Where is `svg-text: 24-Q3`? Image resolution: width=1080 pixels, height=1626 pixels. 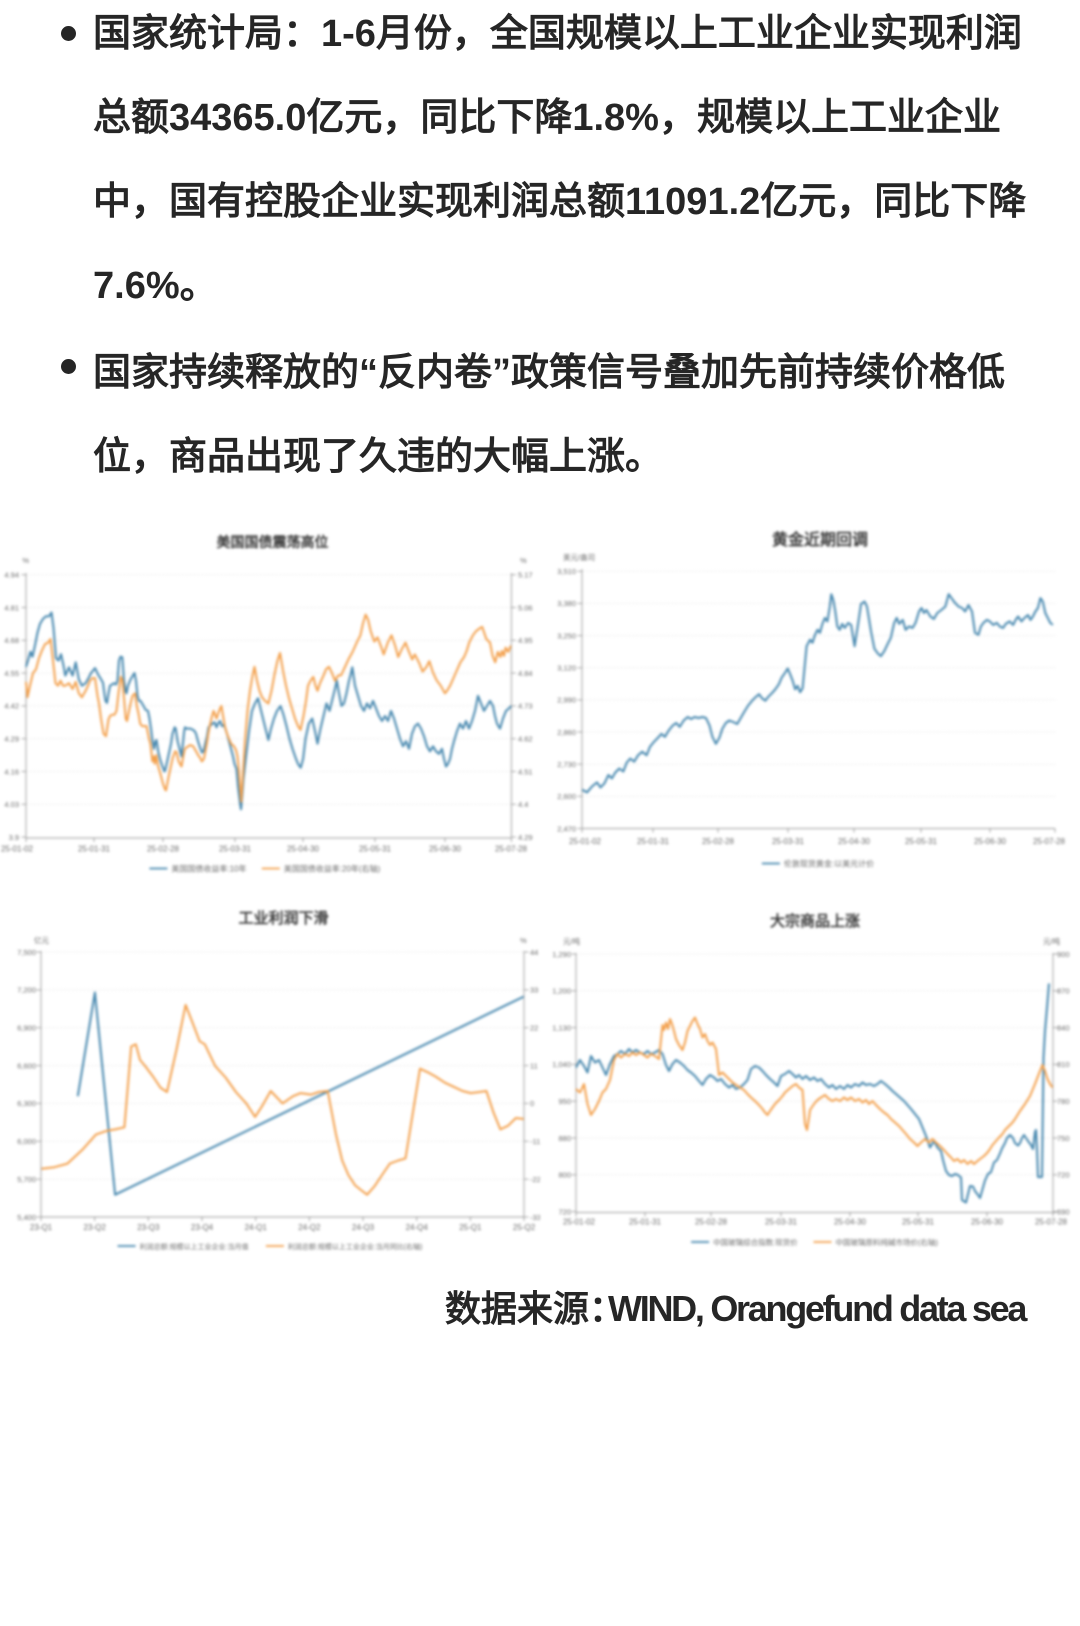
svg-text: 24-Q3 is located at coordinates (363, 1227).